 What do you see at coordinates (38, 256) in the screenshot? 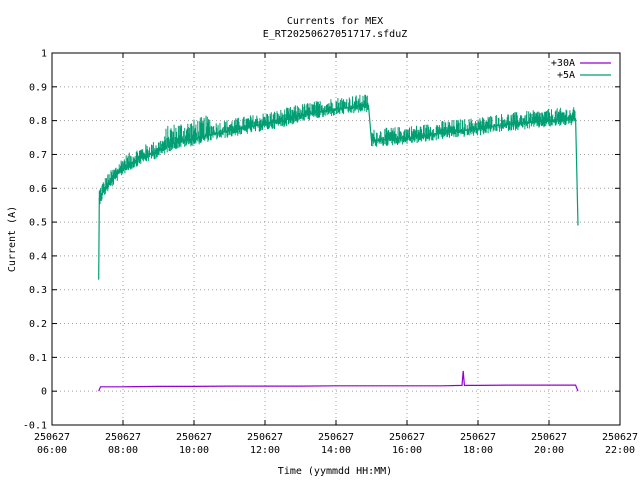
I see `y-tick-label: 0.4` at bounding box center [38, 256].